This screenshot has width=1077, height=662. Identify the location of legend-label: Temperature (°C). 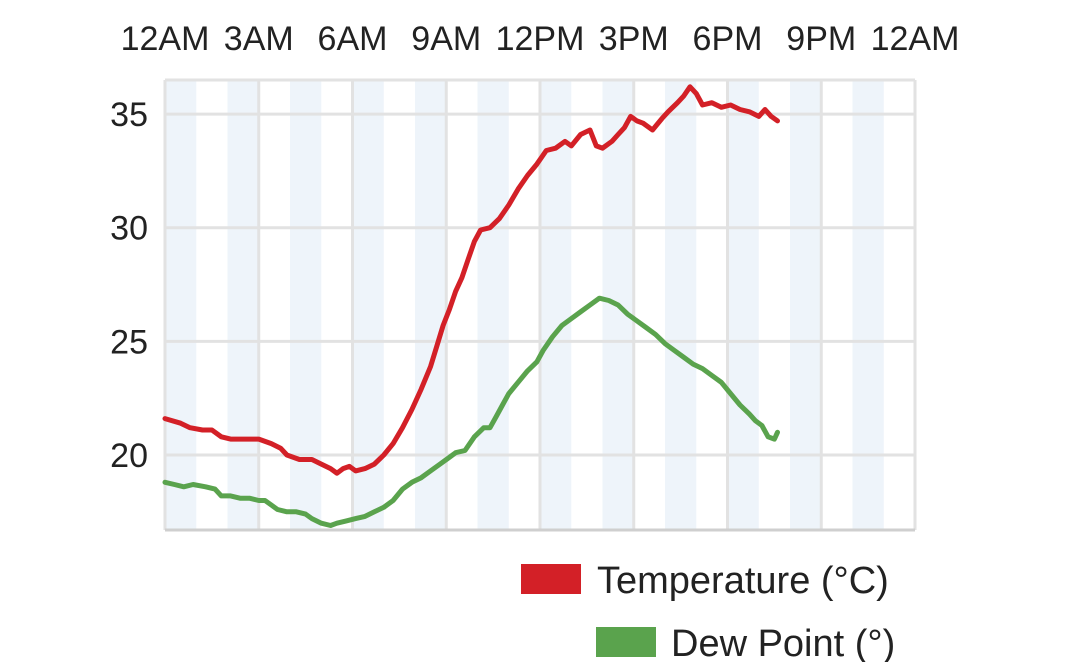
(743, 581).